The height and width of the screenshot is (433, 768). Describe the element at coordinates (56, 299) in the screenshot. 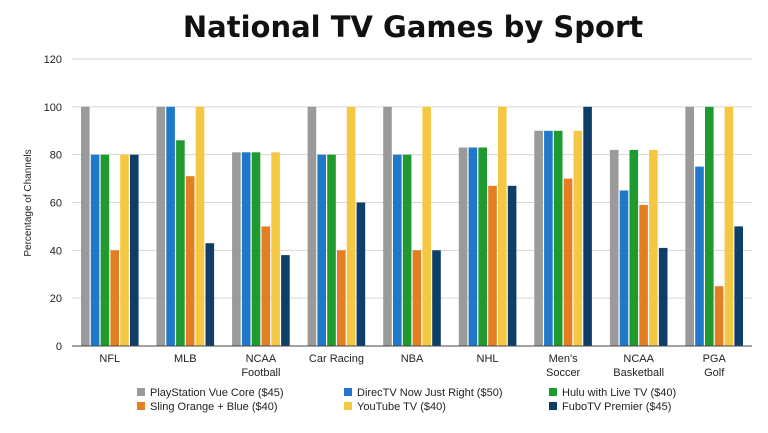

I see `y-tick-label: 20` at that location.